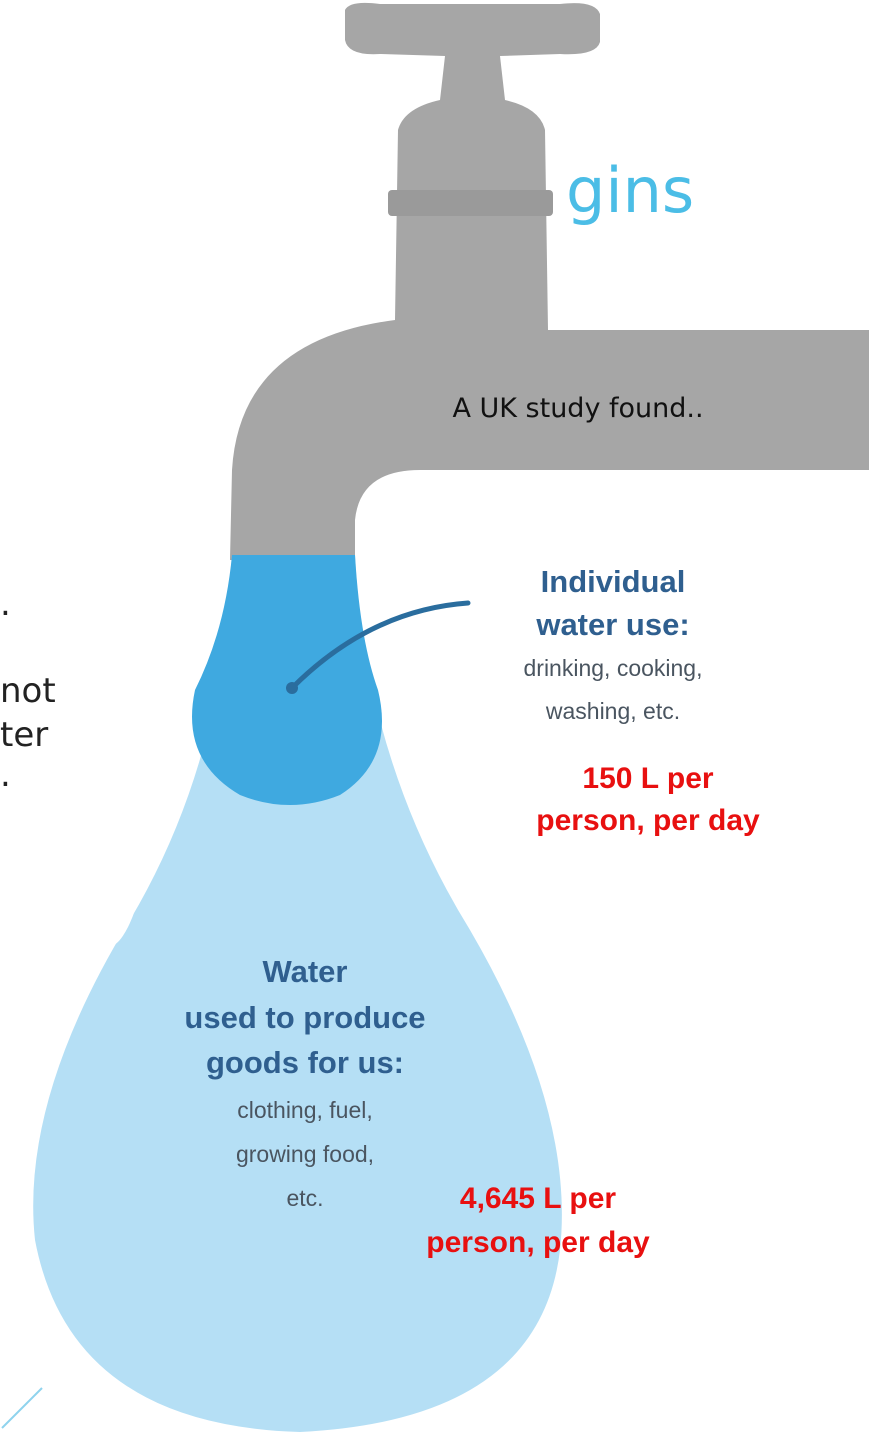 The width and height of the screenshot is (869, 1440). Describe the element at coordinates (124, 905) in the screenshot. I see `drop-highlight` at that location.